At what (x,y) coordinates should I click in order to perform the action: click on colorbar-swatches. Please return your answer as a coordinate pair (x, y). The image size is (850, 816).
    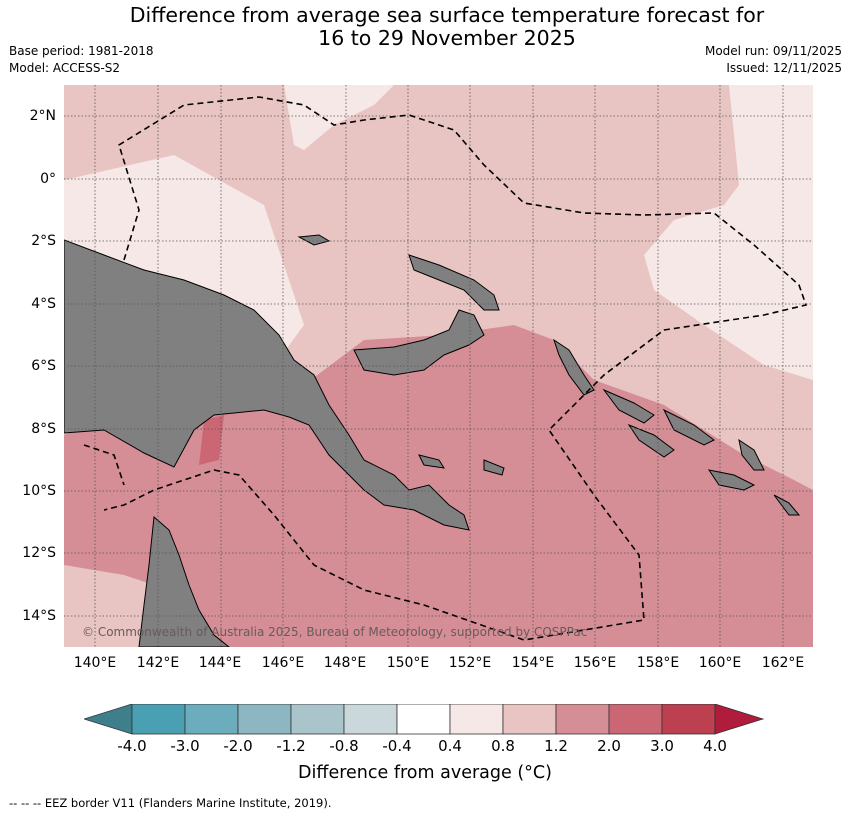
    Looking at the image, I should click on (424, 719).